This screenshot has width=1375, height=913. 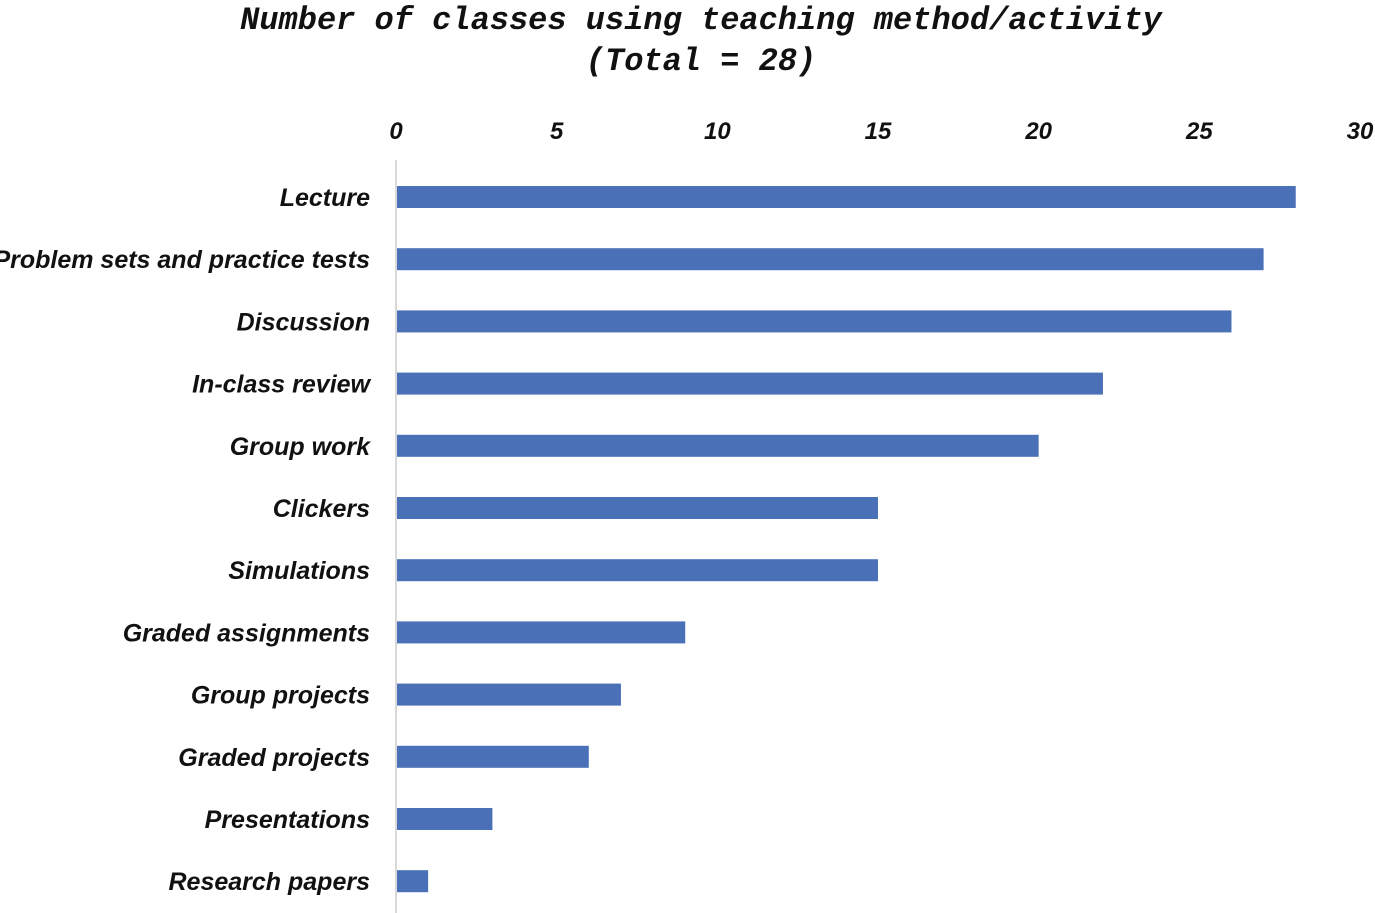 I want to click on x-axis-tick-labels: 0 5 10 15 20 25 30, so click(x=881, y=131).